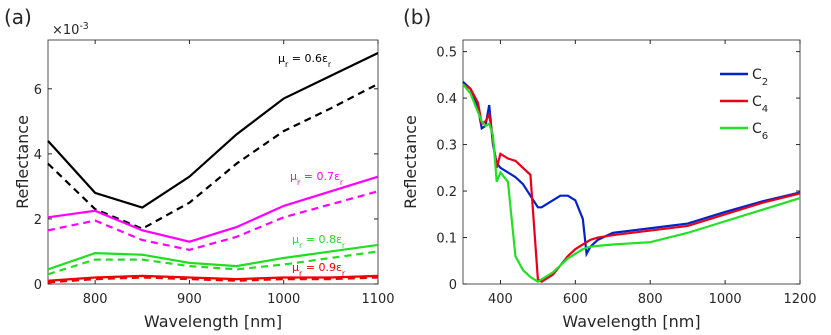  Describe the element at coordinates (38, 155) in the screenshot. I see `y-tick-label: 4` at that location.